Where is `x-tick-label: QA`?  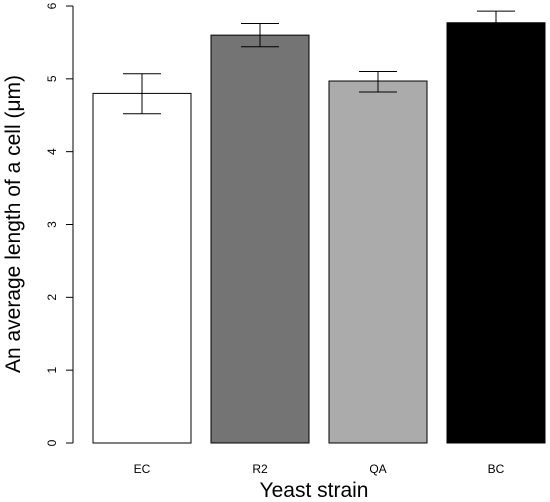
x-tick-label: QA is located at coordinates (377, 469).